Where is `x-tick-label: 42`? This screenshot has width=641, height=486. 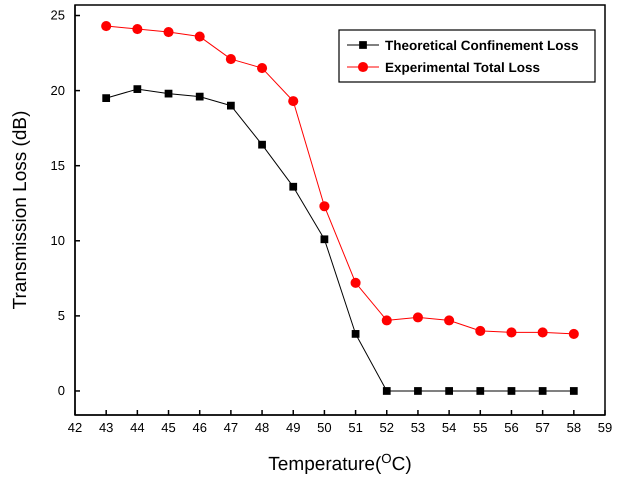 x-tick-label: 42 is located at coordinates (75, 428).